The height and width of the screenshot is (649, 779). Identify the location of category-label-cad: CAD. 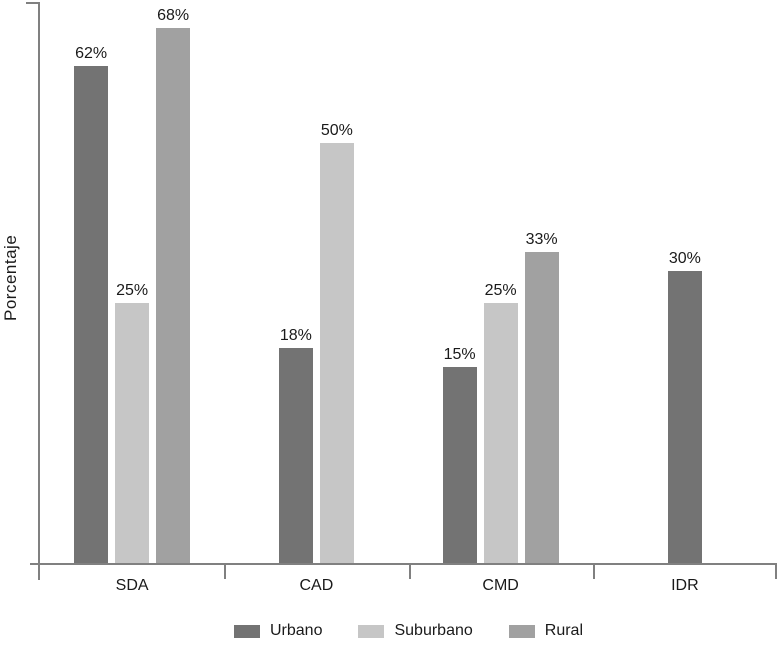
(316, 585).